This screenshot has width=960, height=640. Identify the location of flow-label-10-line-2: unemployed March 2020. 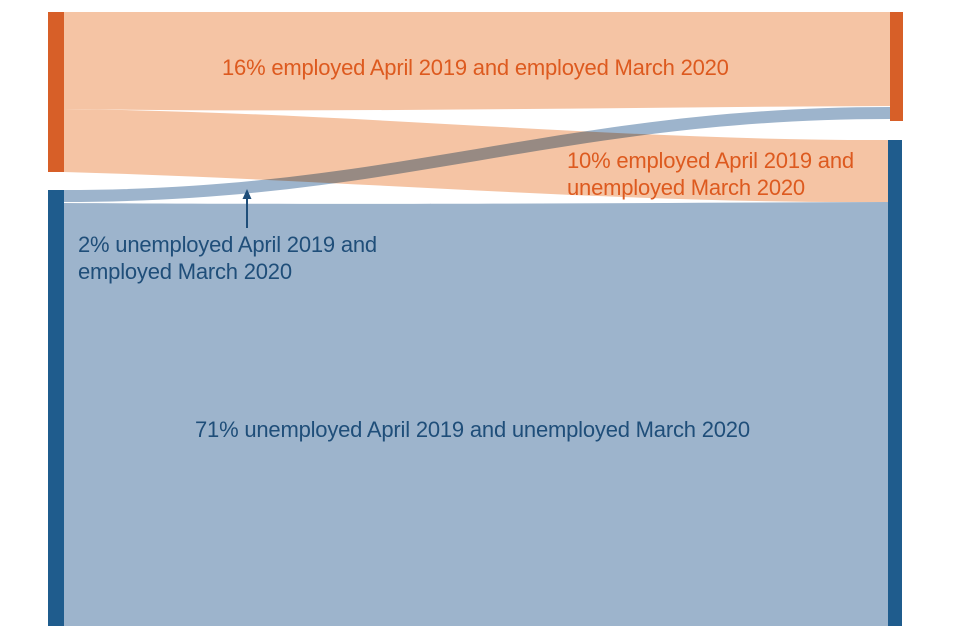
(686, 187).